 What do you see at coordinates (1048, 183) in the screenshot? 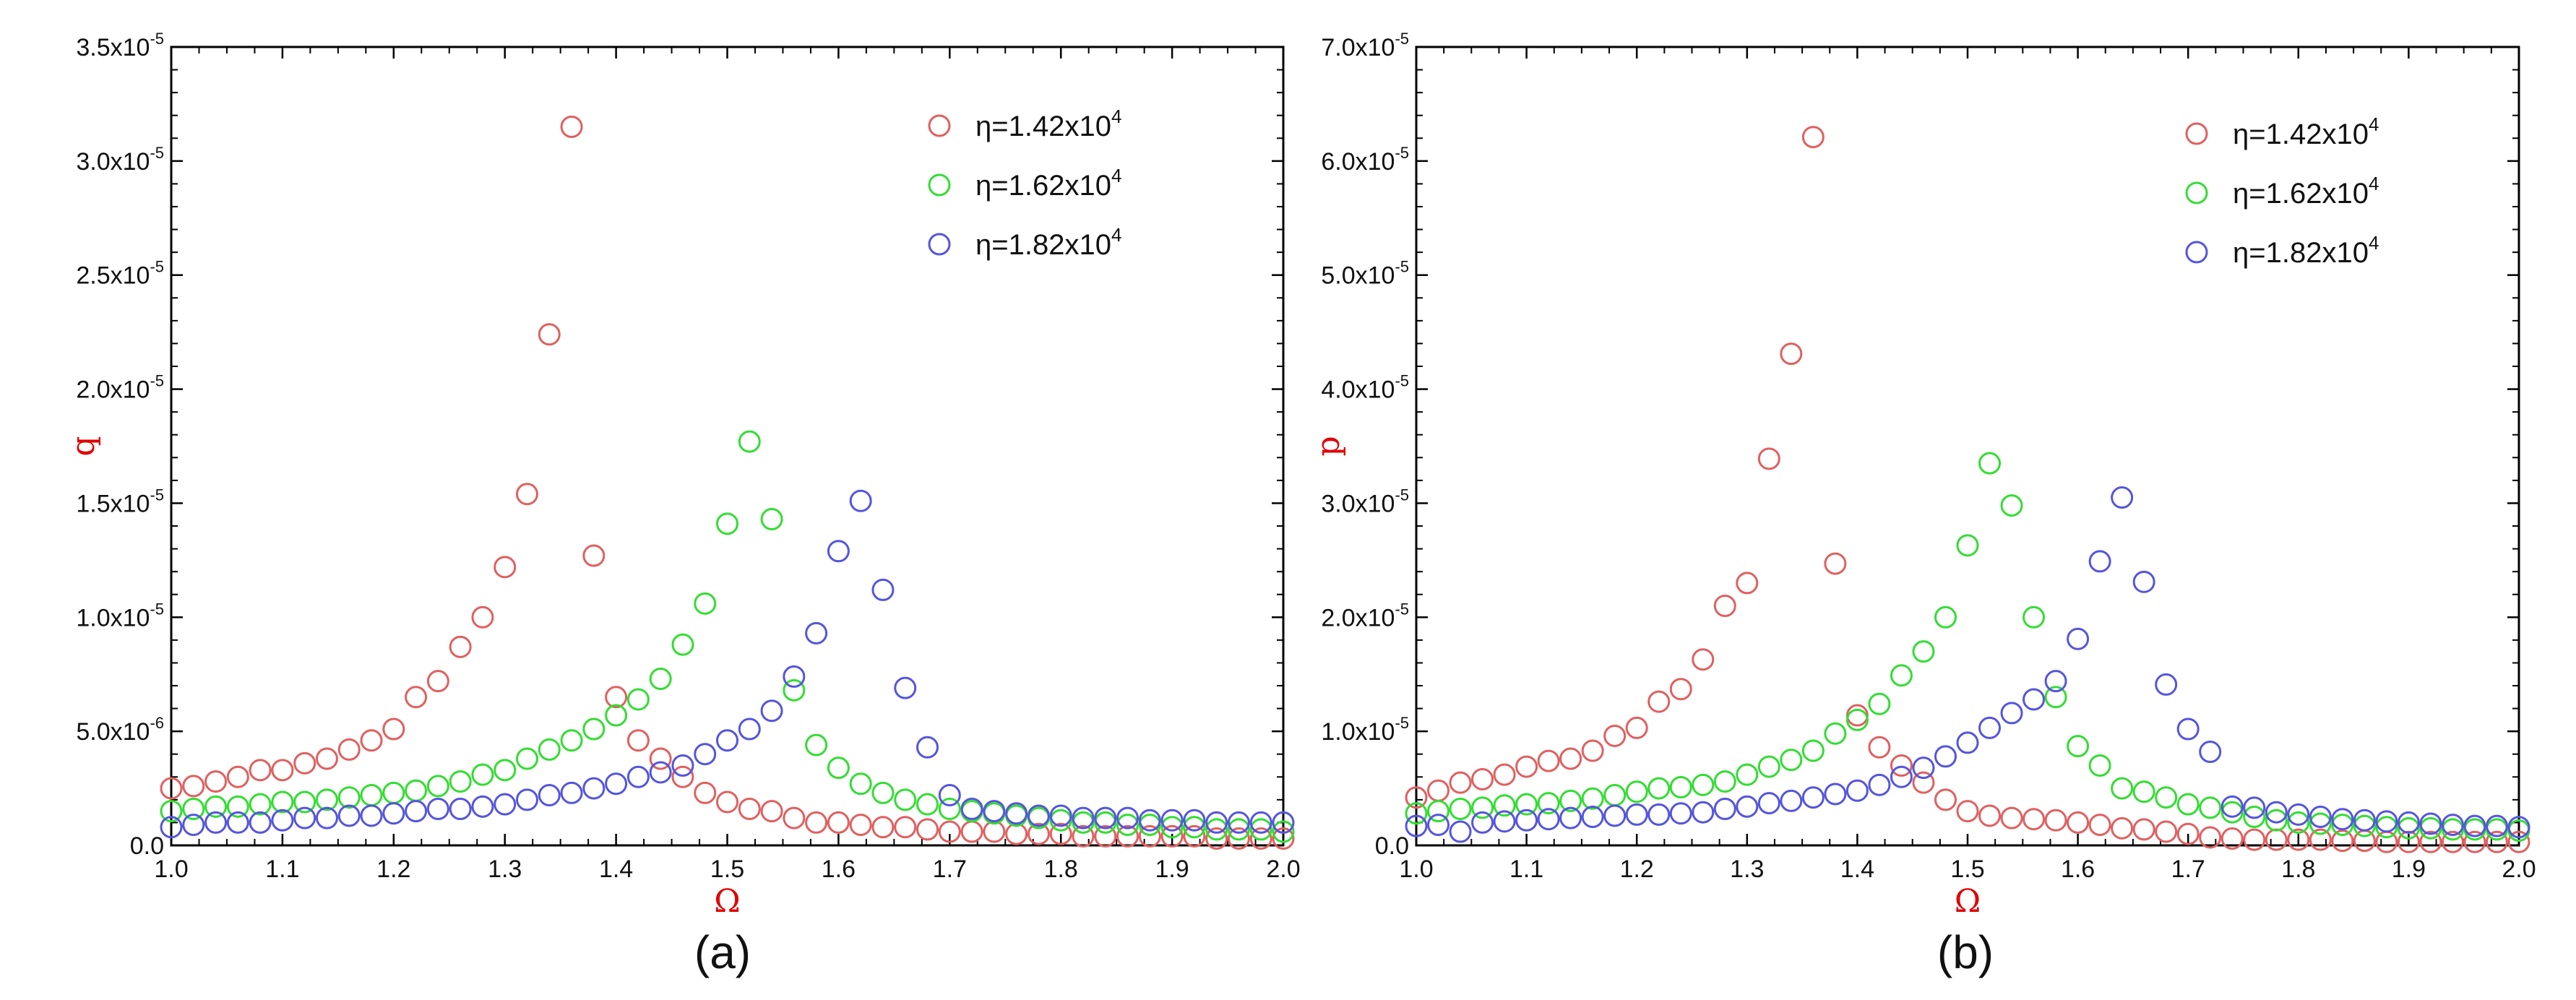
I see `legend-label: η=1.62x104` at bounding box center [1048, 183].